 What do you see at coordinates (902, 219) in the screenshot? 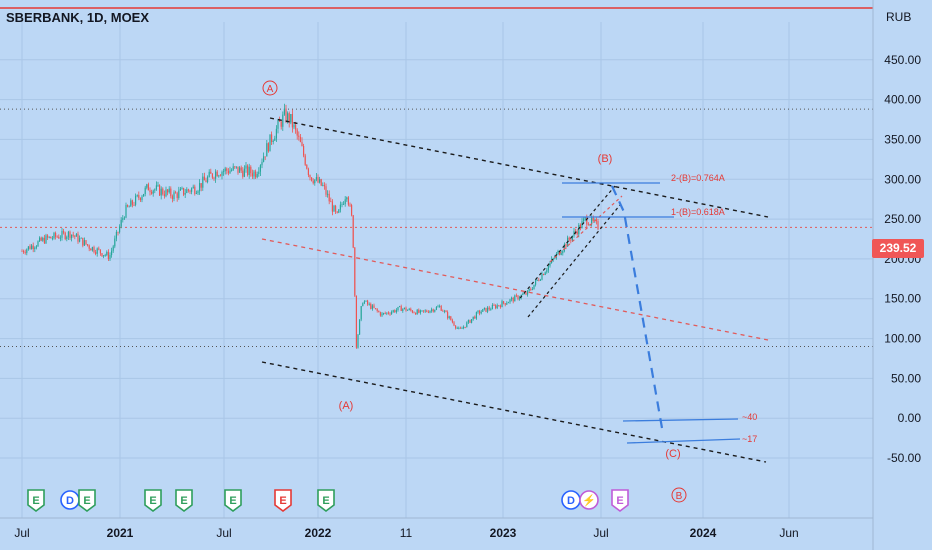
I see `y-tick-label: 250.00` at bounding box center [902, 219].